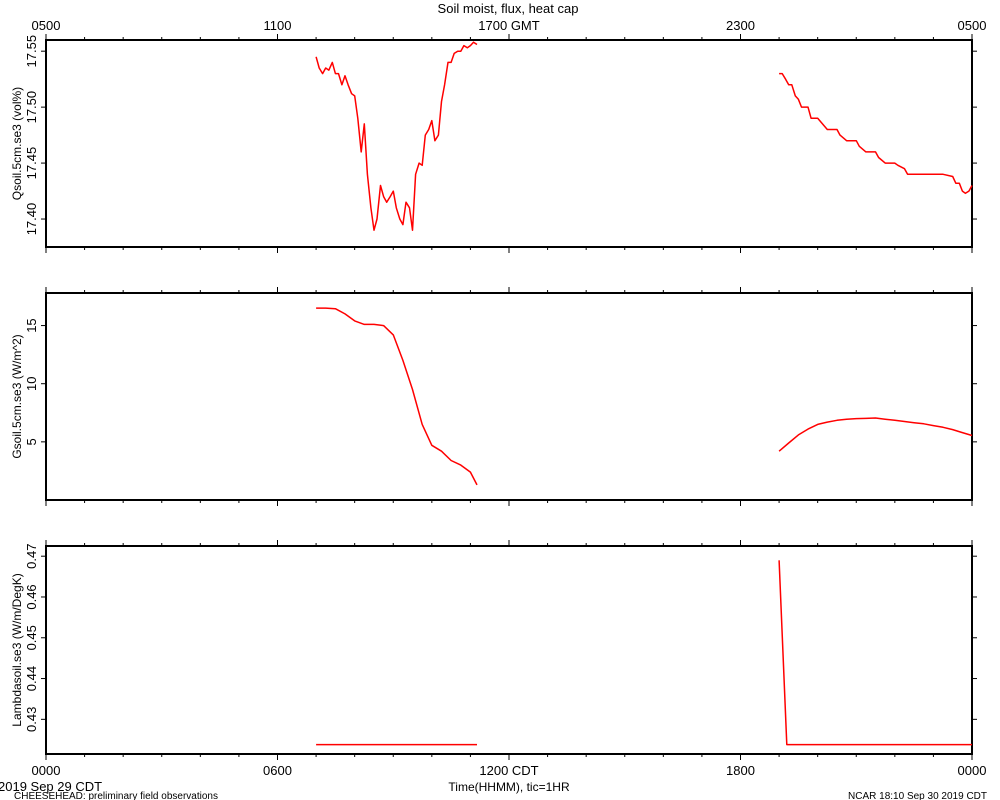  Describe the element at coordinates (917, 795) in the screenshot. I see `footer-right: NCAR 18:10 Sep 30 2019 CDT` at that location.